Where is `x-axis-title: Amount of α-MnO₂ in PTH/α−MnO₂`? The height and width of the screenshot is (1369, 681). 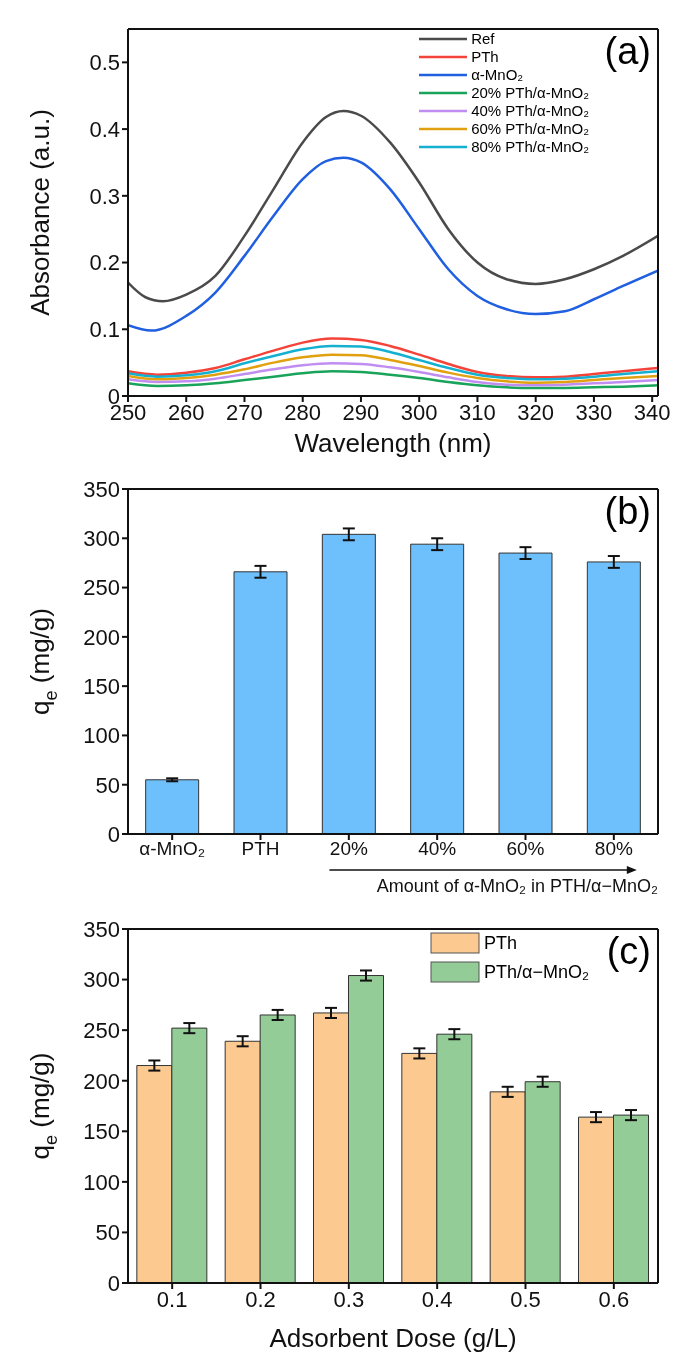
x-axis-title: Amount of α-MnO₂ in PTH/α−MnO₂ is located at coordinates (517, 886).